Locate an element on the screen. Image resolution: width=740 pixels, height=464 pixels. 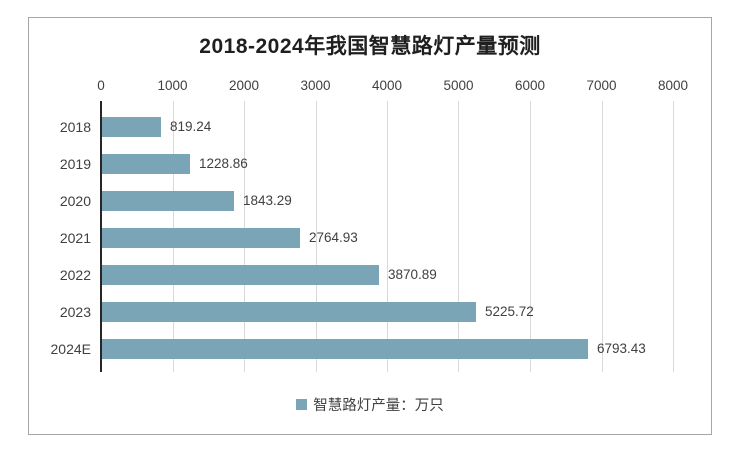
x-axis-tick-label: 1000 is located at coordinates (172, 85).